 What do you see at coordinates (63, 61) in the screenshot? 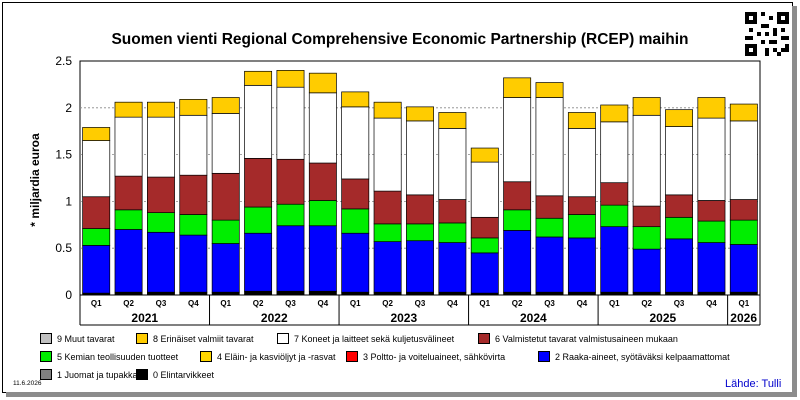
I see `y-tick-label: 2.5` at bounding box center [63, 61].